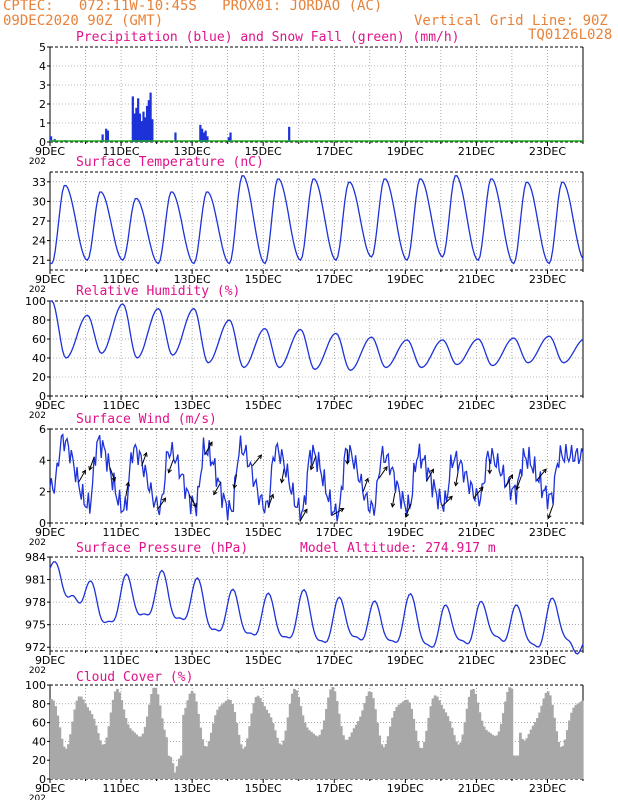 The image size is (618, 800). Describe the element at coordinates (192, 660) in the screenshot. I see `x-tick-label: 13DEC` at that location.